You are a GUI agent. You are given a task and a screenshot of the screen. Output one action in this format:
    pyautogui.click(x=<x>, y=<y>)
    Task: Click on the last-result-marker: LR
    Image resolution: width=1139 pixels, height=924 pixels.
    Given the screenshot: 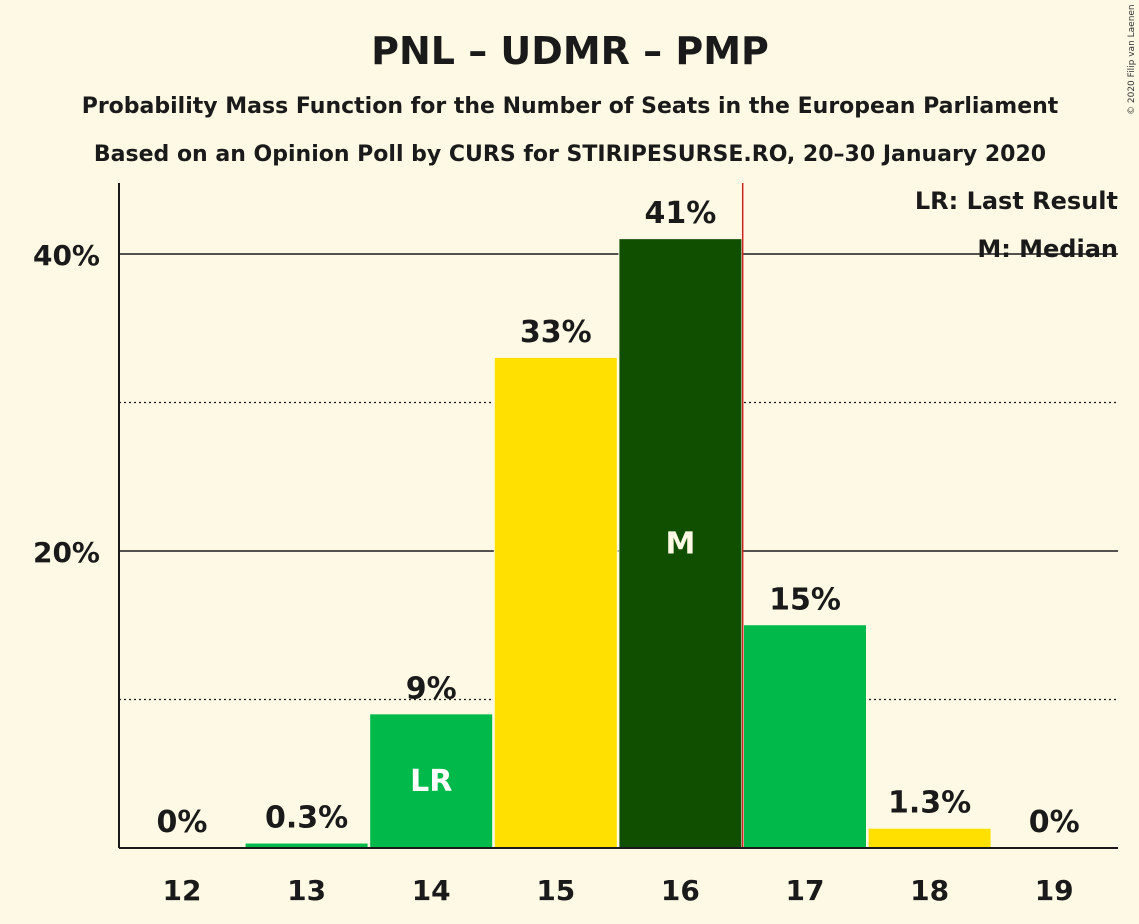 What is the action you would take?
    pyautogui.click(x=431, y=781)
    